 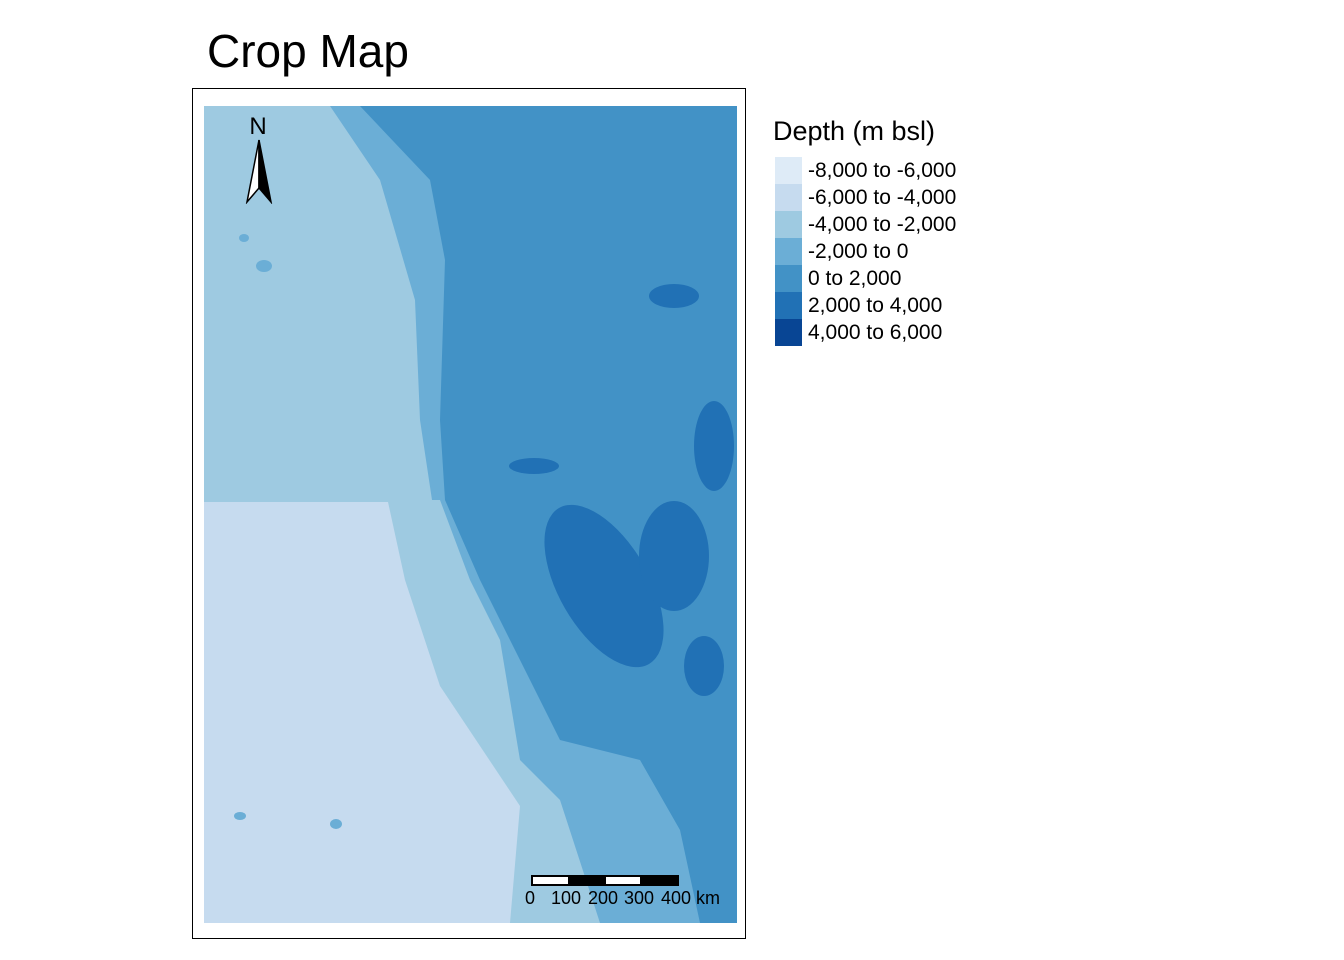 What do you see at coordinates (882, 224) in the screenshot?
I see `legend-label: -4,000 to -2,000` at bounding box center [882, 224].